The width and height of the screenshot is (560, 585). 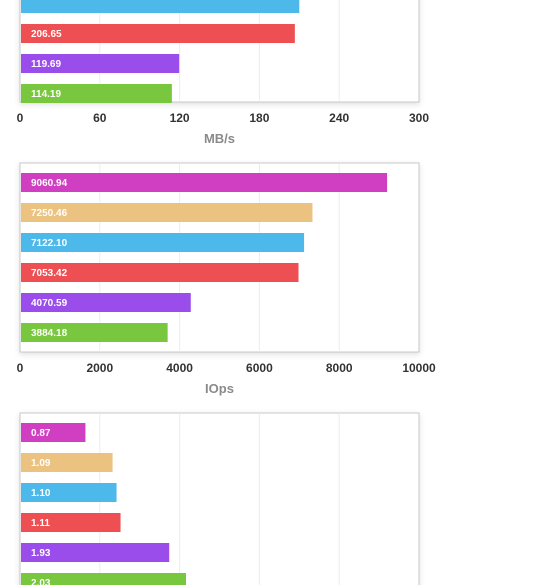 What do you see at coordinates (40, 523) in the screenshot?
I see `bar-label: 1.11` at bounding box center [40, 523].